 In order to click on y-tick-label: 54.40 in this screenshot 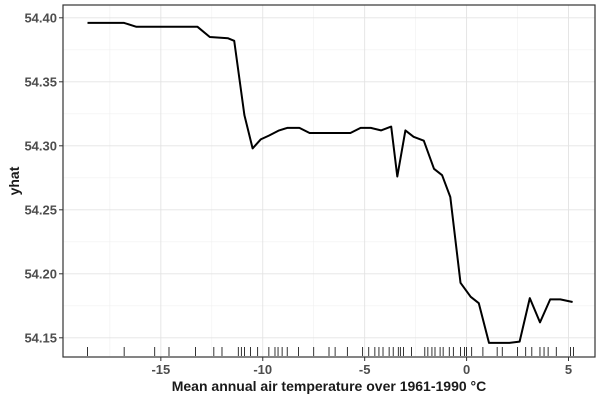, I will do `click(40, 17)`.